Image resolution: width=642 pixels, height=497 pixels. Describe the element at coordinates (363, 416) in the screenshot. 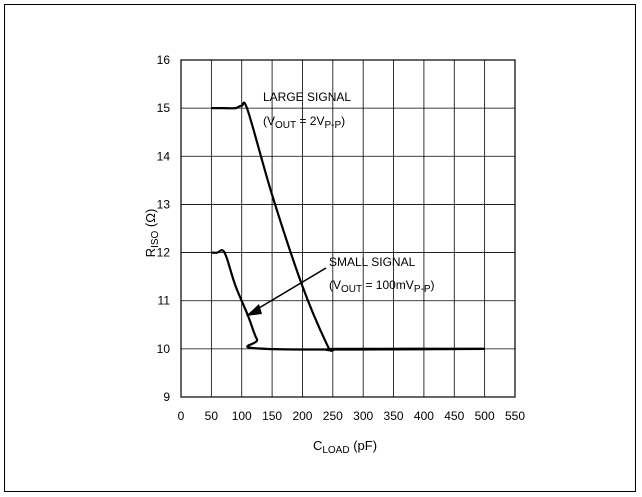

I see `x-tick-label: 300` at that location.